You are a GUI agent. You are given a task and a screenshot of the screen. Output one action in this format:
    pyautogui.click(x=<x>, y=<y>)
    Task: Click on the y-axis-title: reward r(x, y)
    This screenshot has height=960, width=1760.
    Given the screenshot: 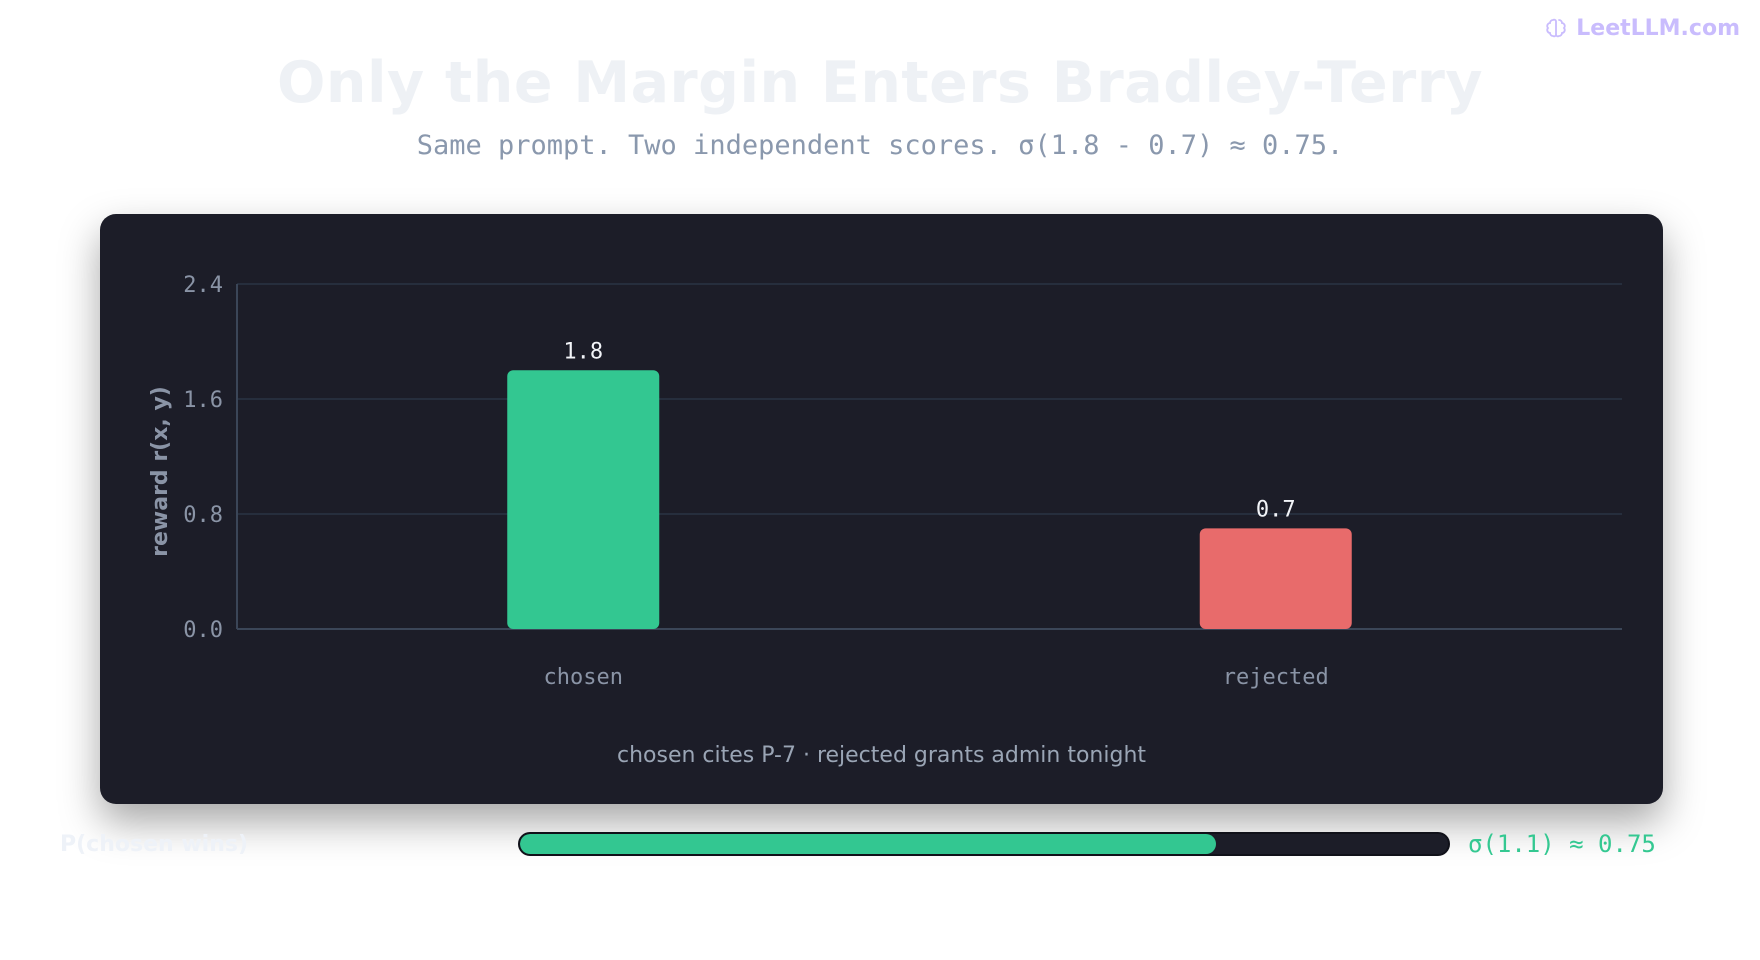 What is the action you would take?
    pyautogui.click(x=160, y=471)
    